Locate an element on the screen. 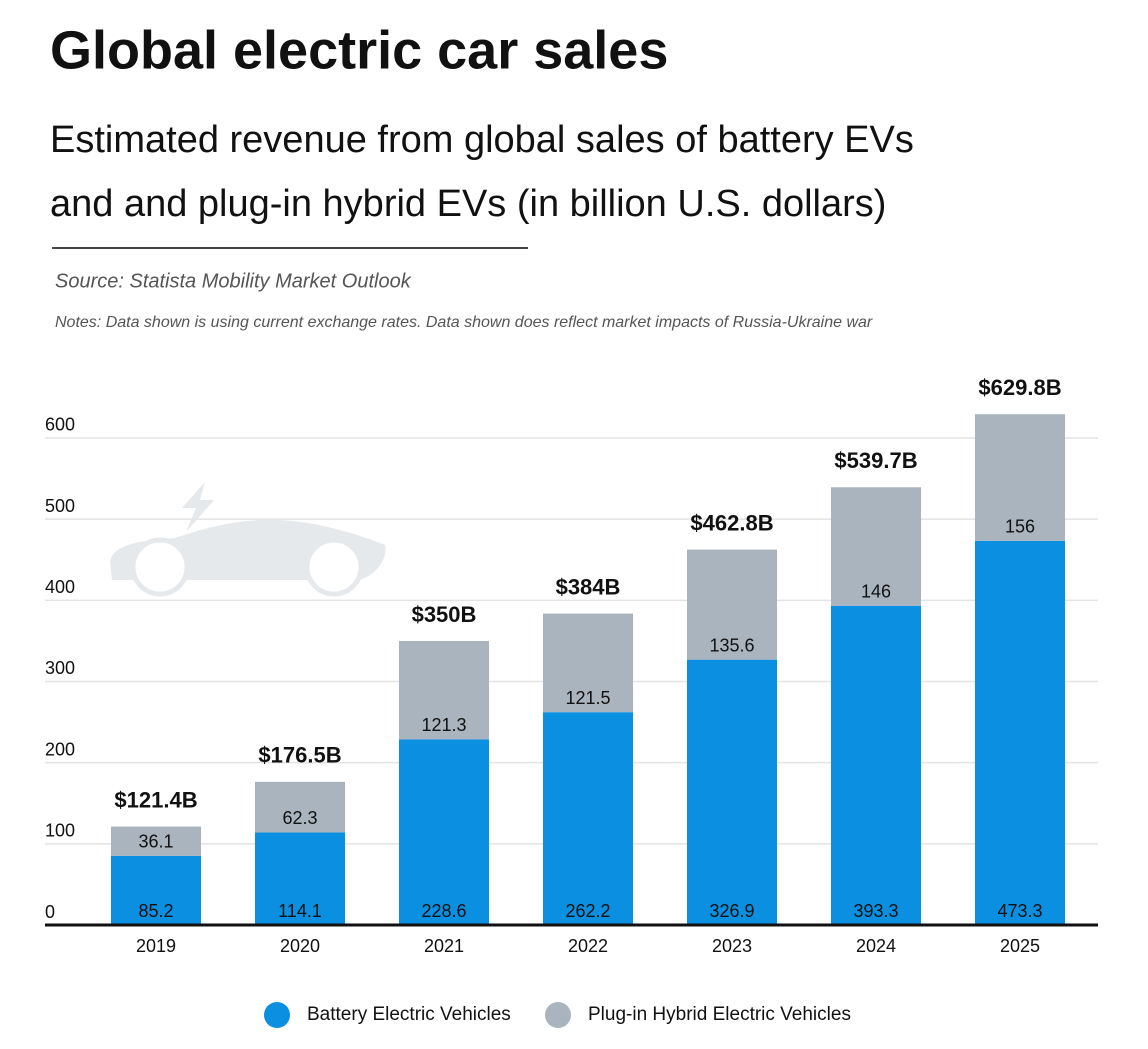  total-label: $384B is located at coordinates (588, 586).